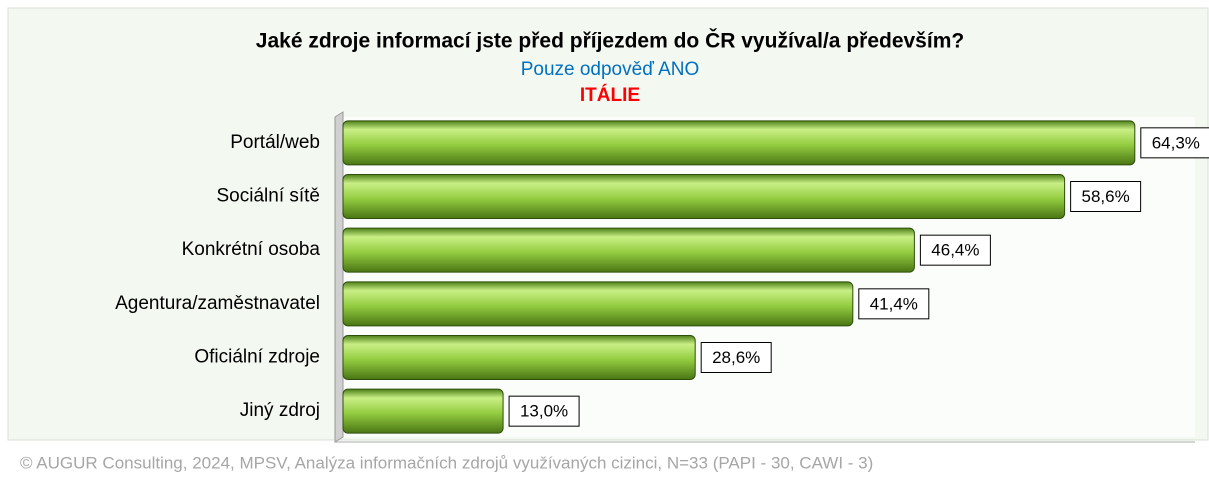 The image size is (1209, 477). I want to click on y-tick-label: Oficiální zdroje, so click(257, 357).